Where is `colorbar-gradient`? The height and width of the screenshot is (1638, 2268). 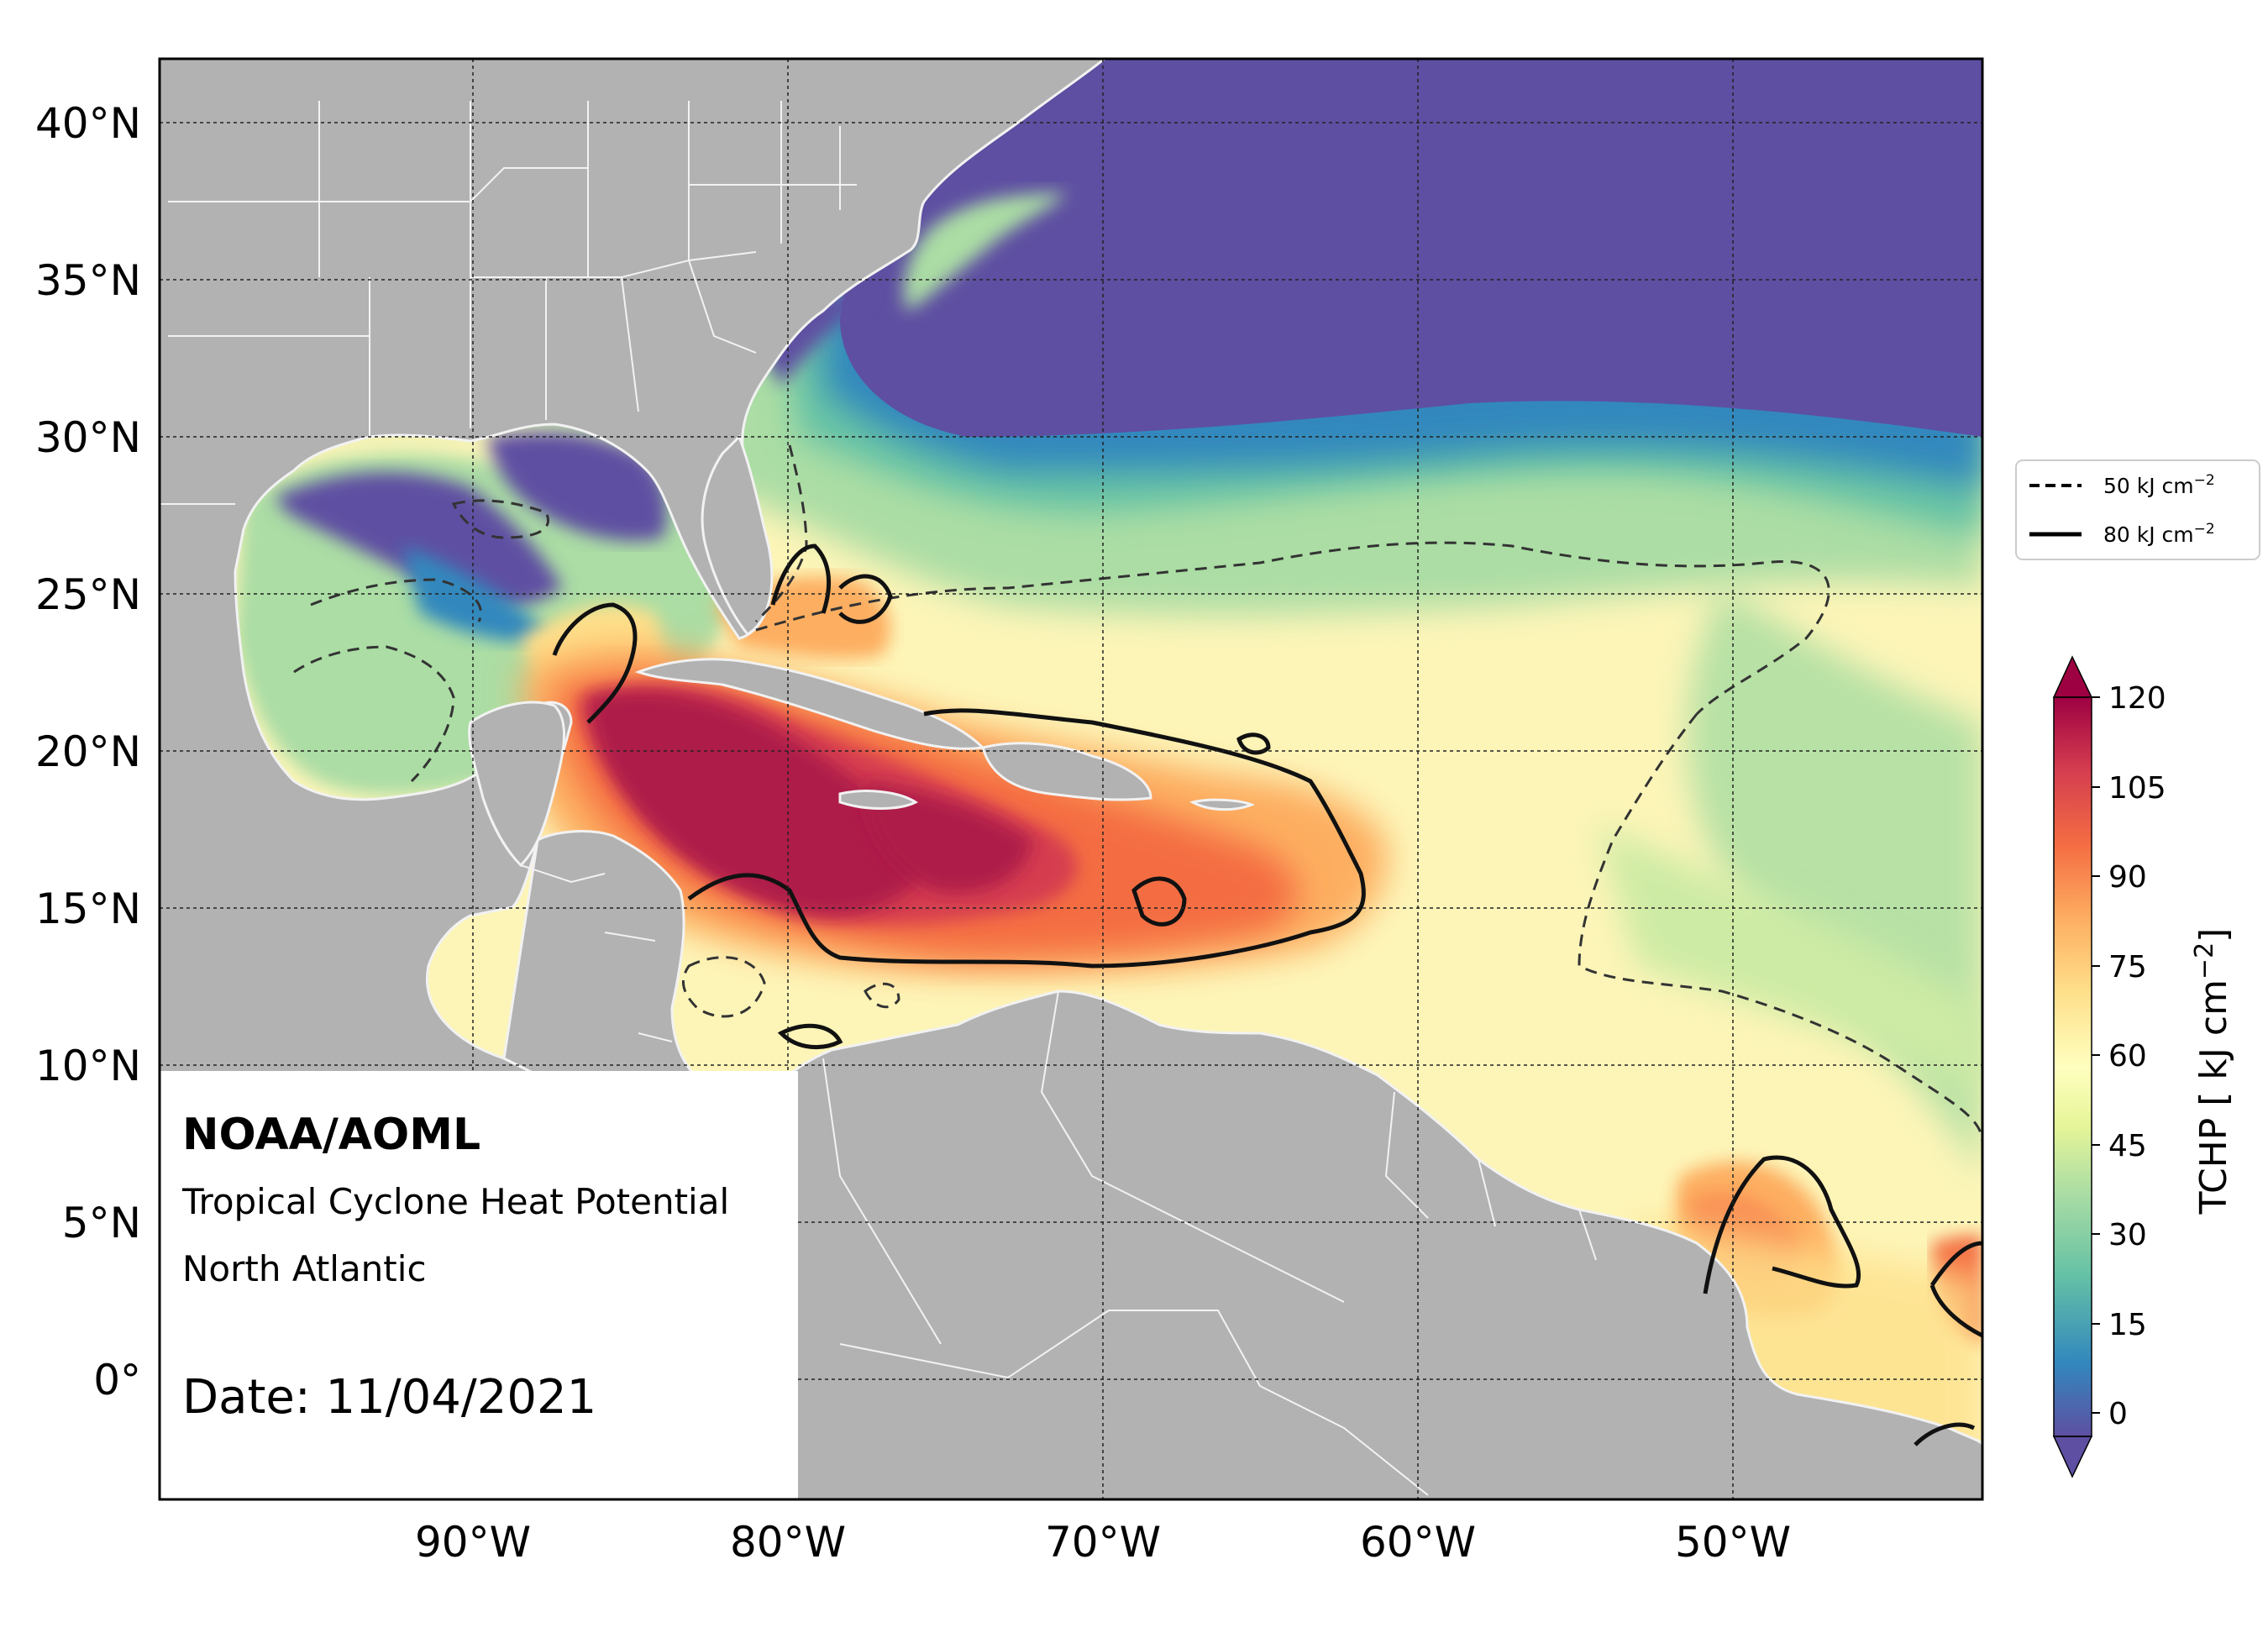 colorbar-gradient is located at coordinates (2073, 1066).